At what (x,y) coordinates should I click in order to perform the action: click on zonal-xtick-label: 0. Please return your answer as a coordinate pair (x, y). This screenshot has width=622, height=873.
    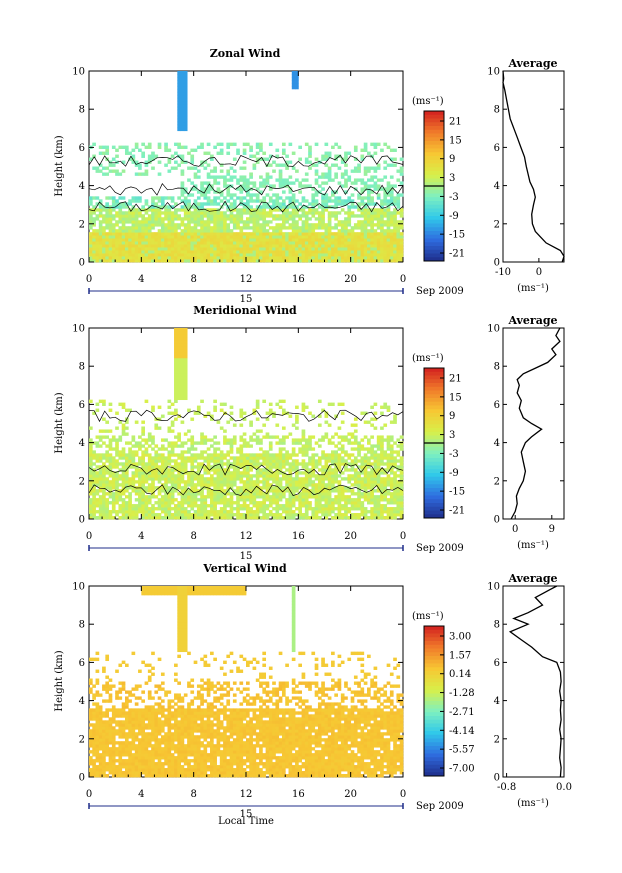
    Looking at the image, I should click on (89, 279).